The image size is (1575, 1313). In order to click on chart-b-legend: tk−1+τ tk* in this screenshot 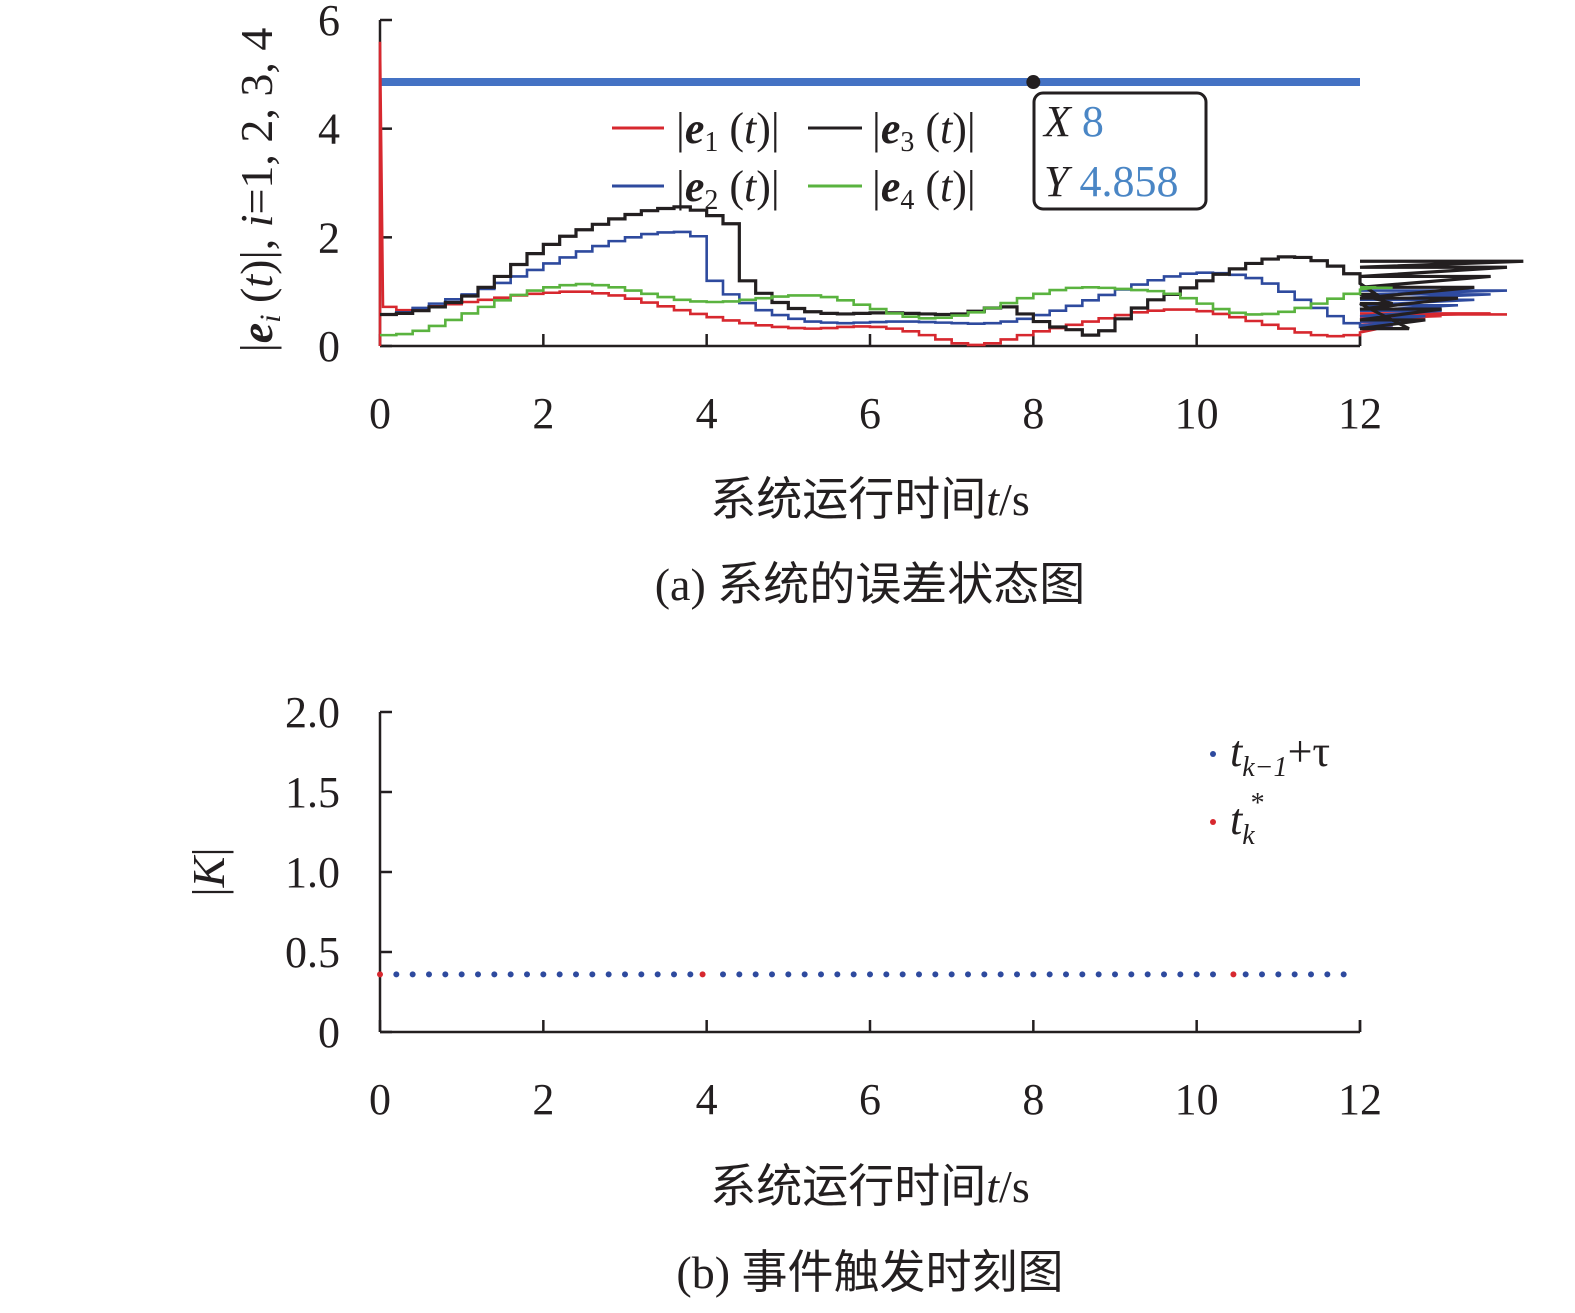, I will do `click(1270, 789)`.